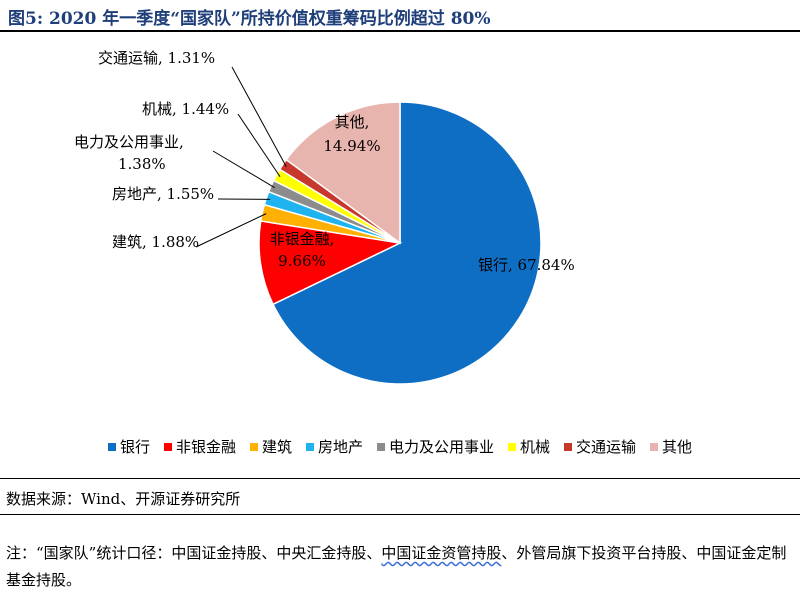  Describe the element at coordinates (129, 142) in the screenshot. I see `data-label-5: 电力及公用事业,` at that location.